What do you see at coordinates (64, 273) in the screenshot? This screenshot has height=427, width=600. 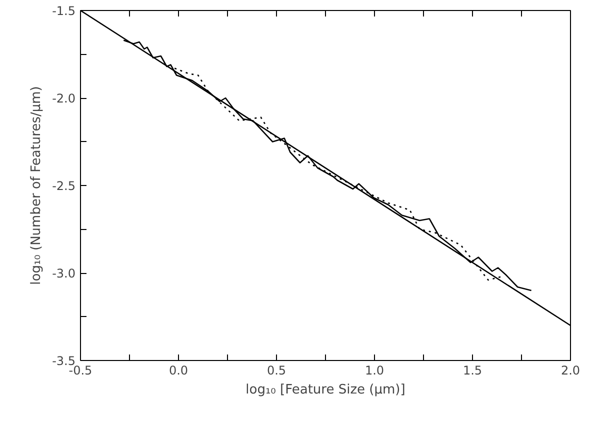 I see `text: -3.0` at bounding box center [64, 273].